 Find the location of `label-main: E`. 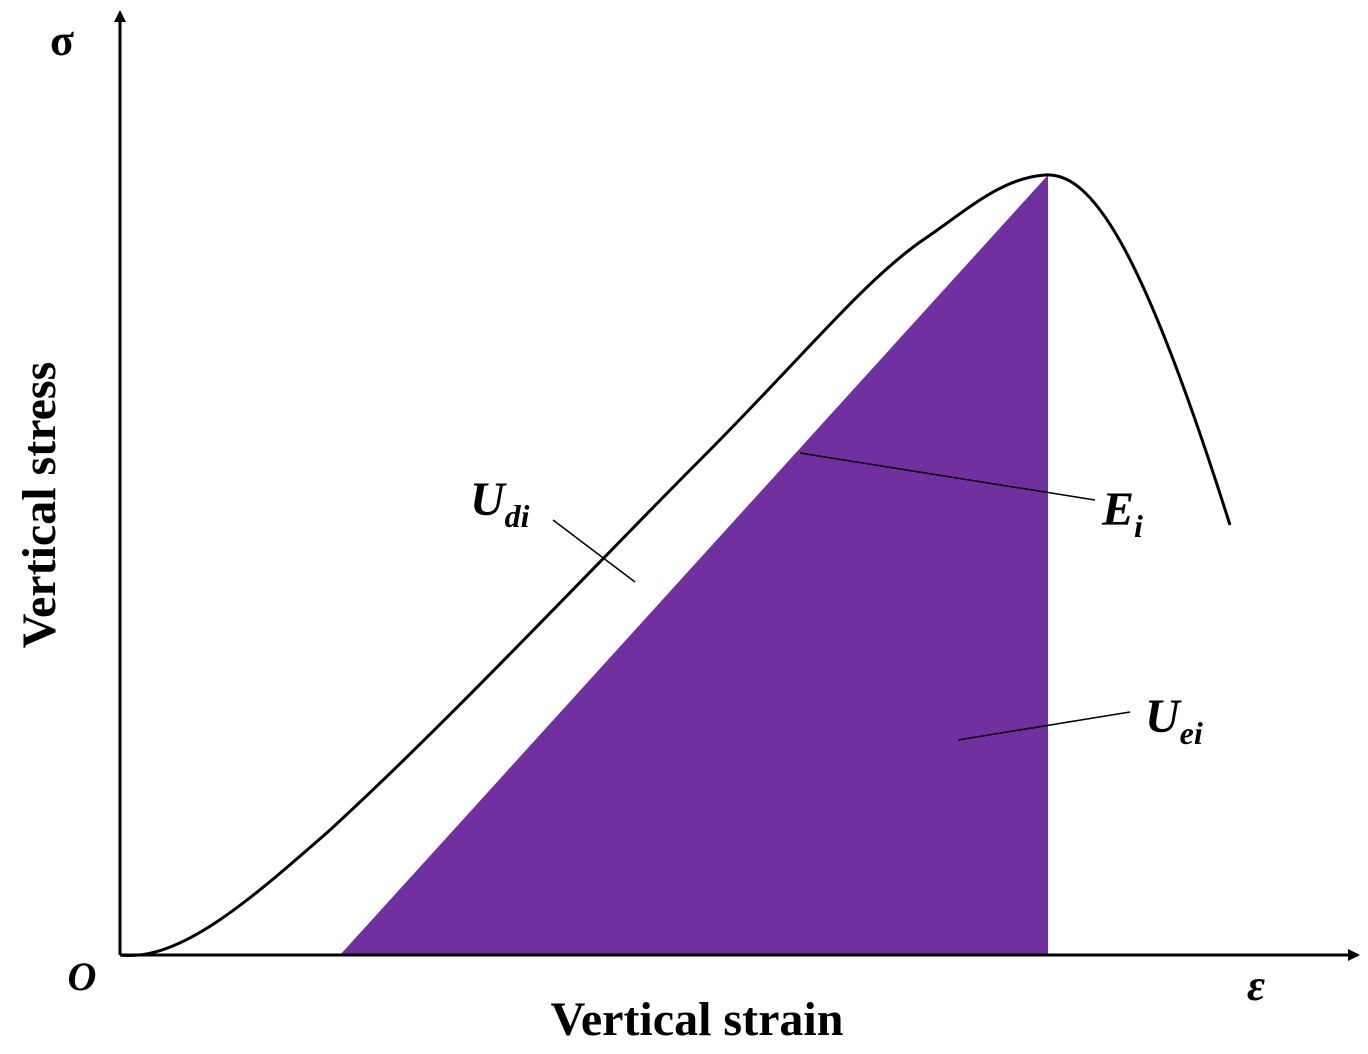

label-main: E is located at coordinates (1117, 509).